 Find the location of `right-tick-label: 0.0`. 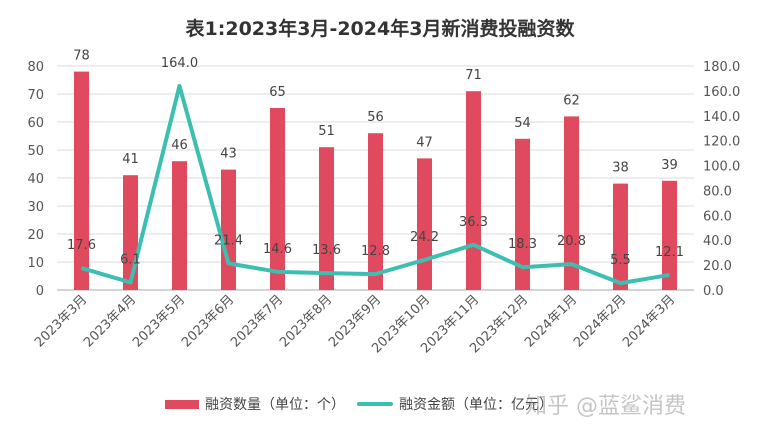

right-tick-label: 0.0 is located at coordinates (713, 291).